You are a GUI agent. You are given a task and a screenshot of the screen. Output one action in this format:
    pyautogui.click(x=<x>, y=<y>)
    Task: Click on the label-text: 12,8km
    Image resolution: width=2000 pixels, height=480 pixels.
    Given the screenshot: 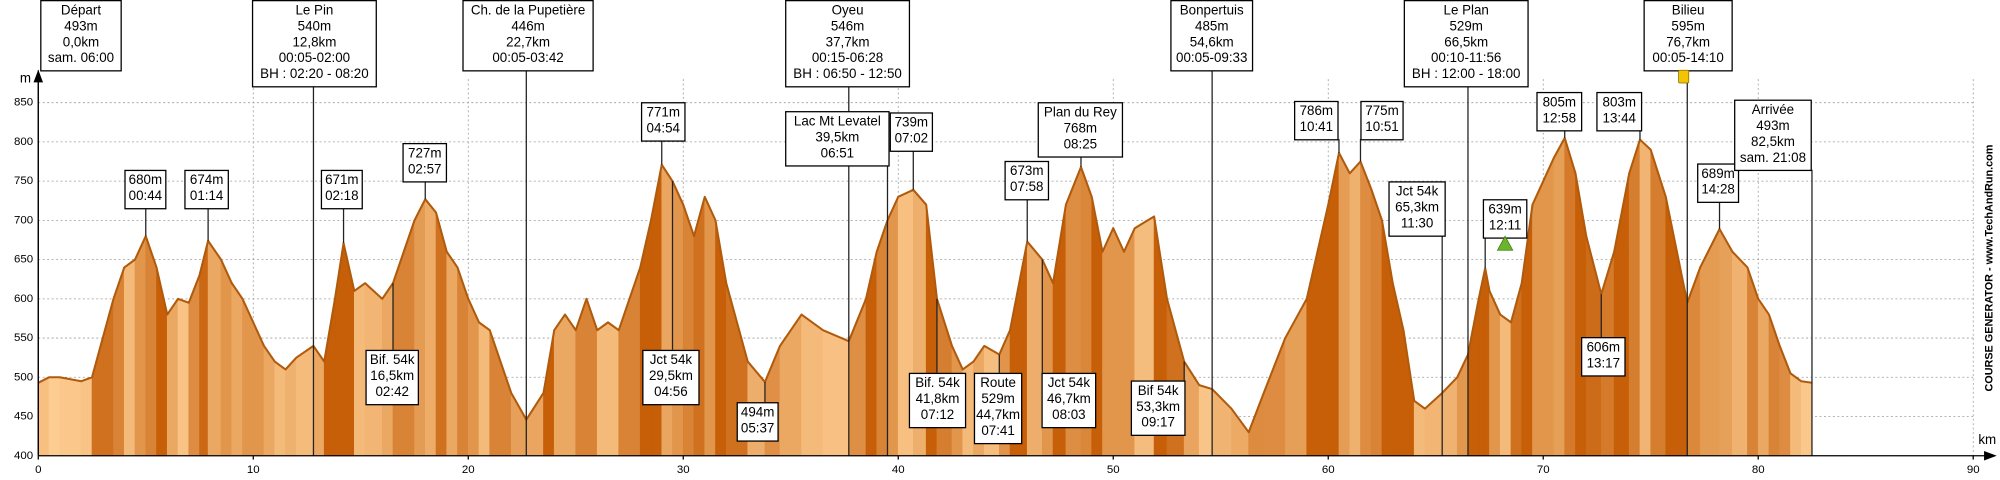 What is the action you would take?
    pyautogui.click(x=314, y=41)
    